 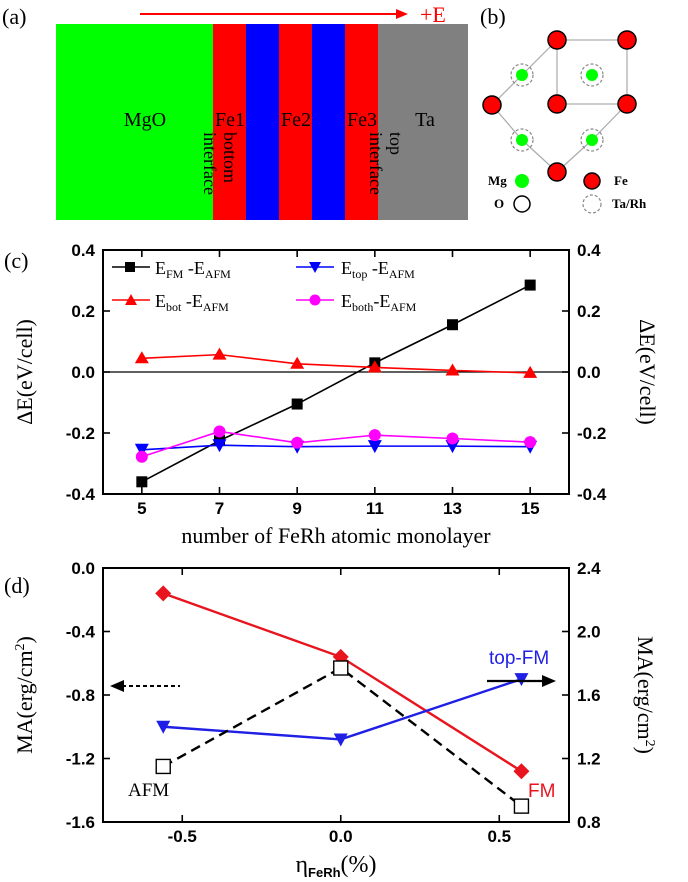 What do you see at coordinates (425, 120) in the screenshot?
I see `layer-ta-label: Ta` at bounding box center [425, 120].